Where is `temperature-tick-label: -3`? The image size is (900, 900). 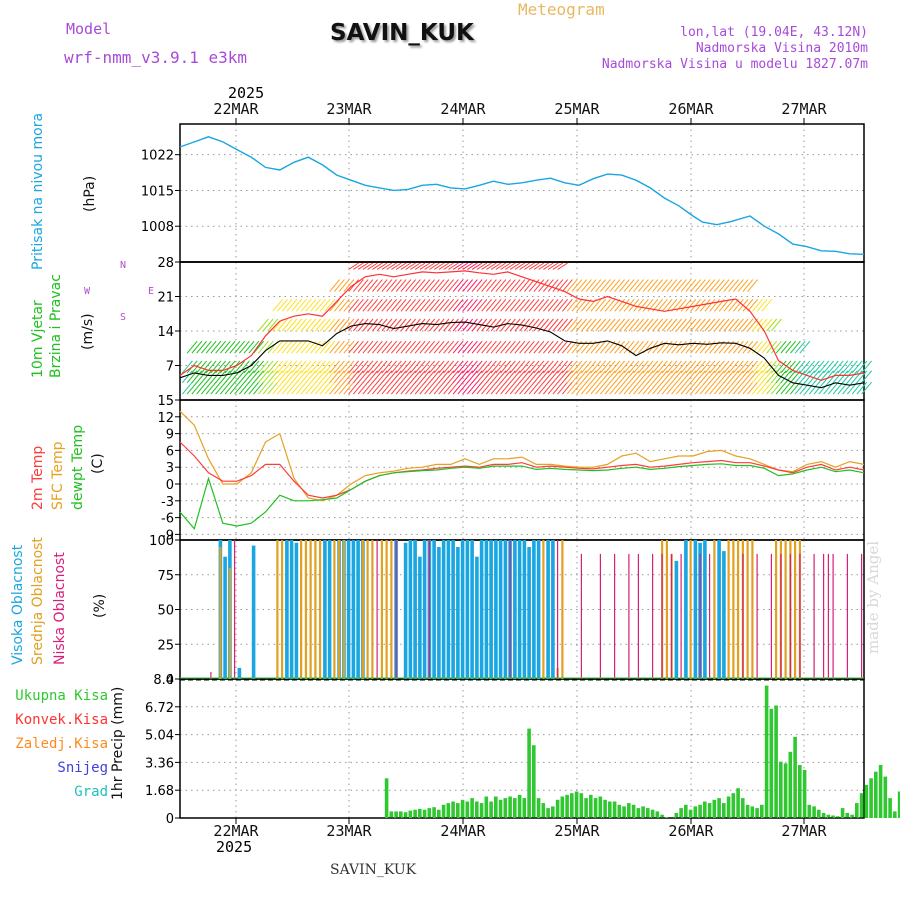 temperature-tick-label: -3 is located at coordinates (167, 502).